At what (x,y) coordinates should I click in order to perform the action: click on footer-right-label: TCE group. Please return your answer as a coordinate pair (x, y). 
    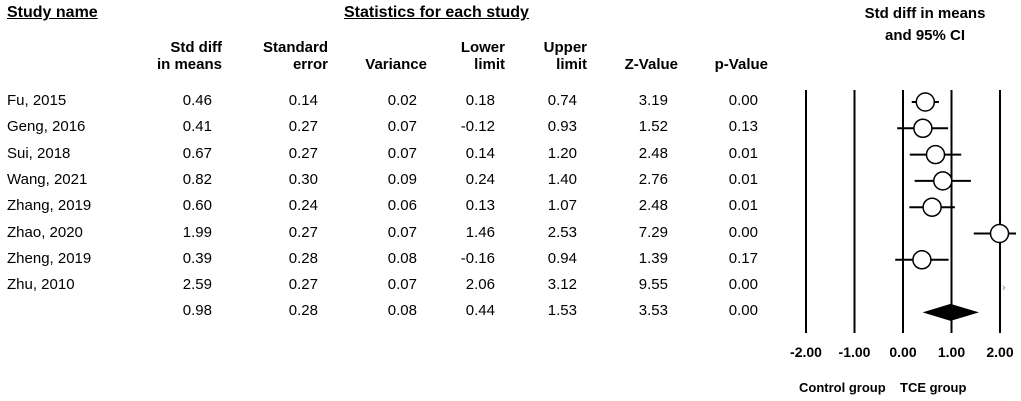
    Looking at the image, I should click on (933, 387).